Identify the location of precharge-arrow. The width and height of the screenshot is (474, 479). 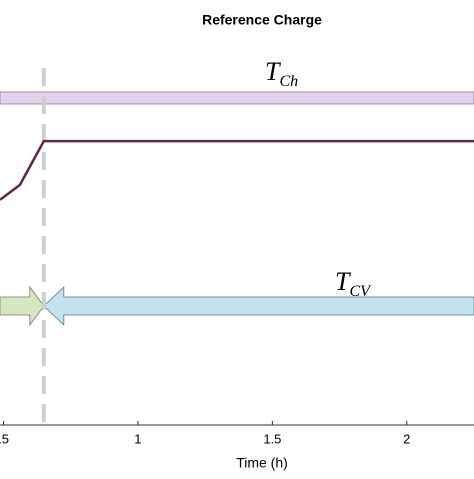
(22, 306).